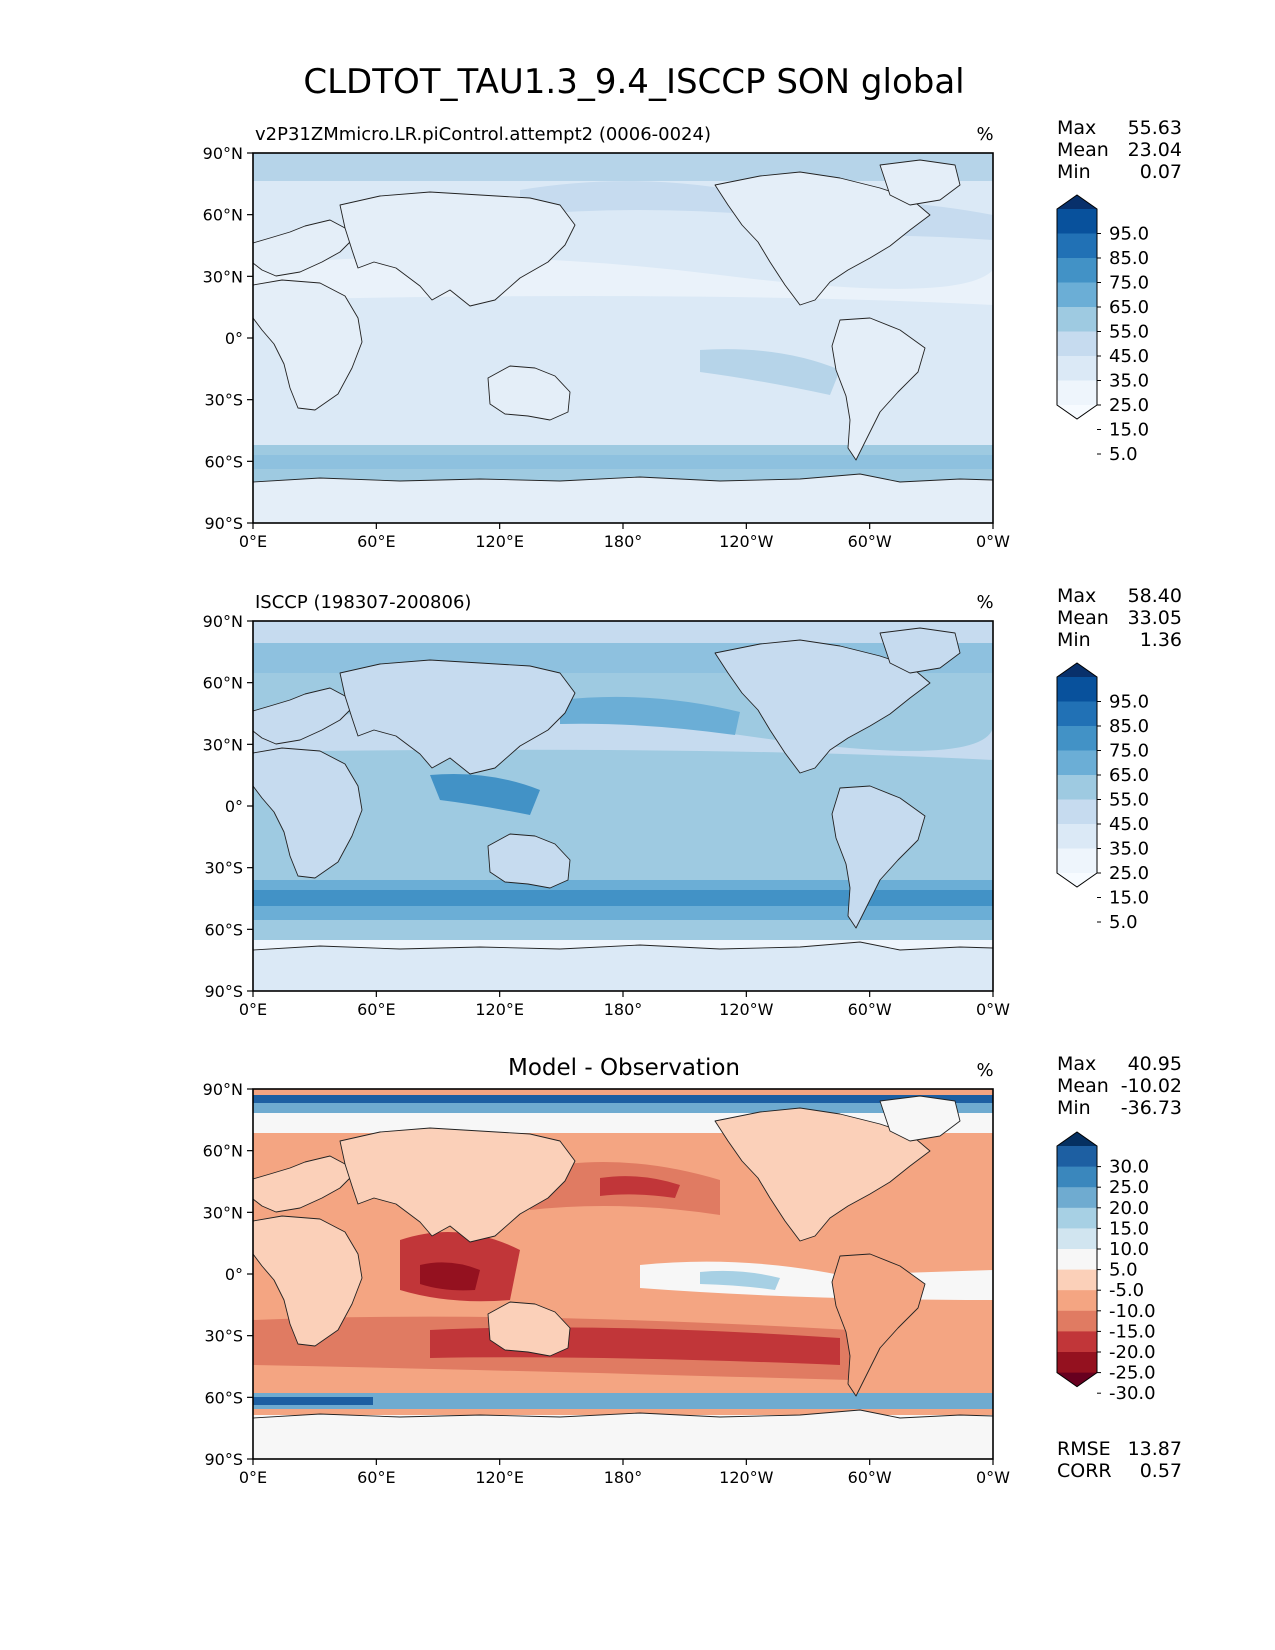 This screenshot has height=1650, width=1275. What do you see at coordinates (223, 1397) in the screenshot?
I see `lat-tick-label: 60°S` at bounding box center [223, 1397].